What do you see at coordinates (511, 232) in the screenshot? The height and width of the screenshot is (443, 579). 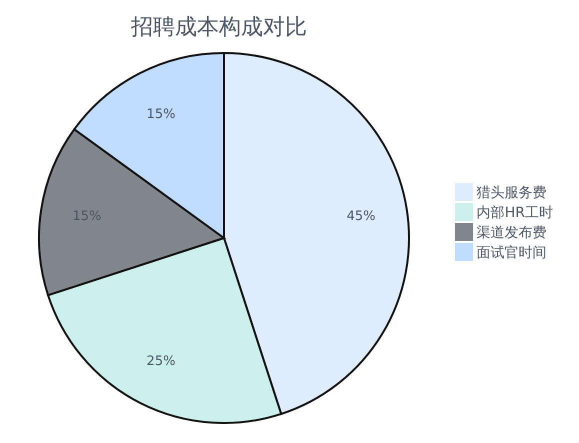 I see `legend-label: 渠道发布费` at bounding box center [511, 232].